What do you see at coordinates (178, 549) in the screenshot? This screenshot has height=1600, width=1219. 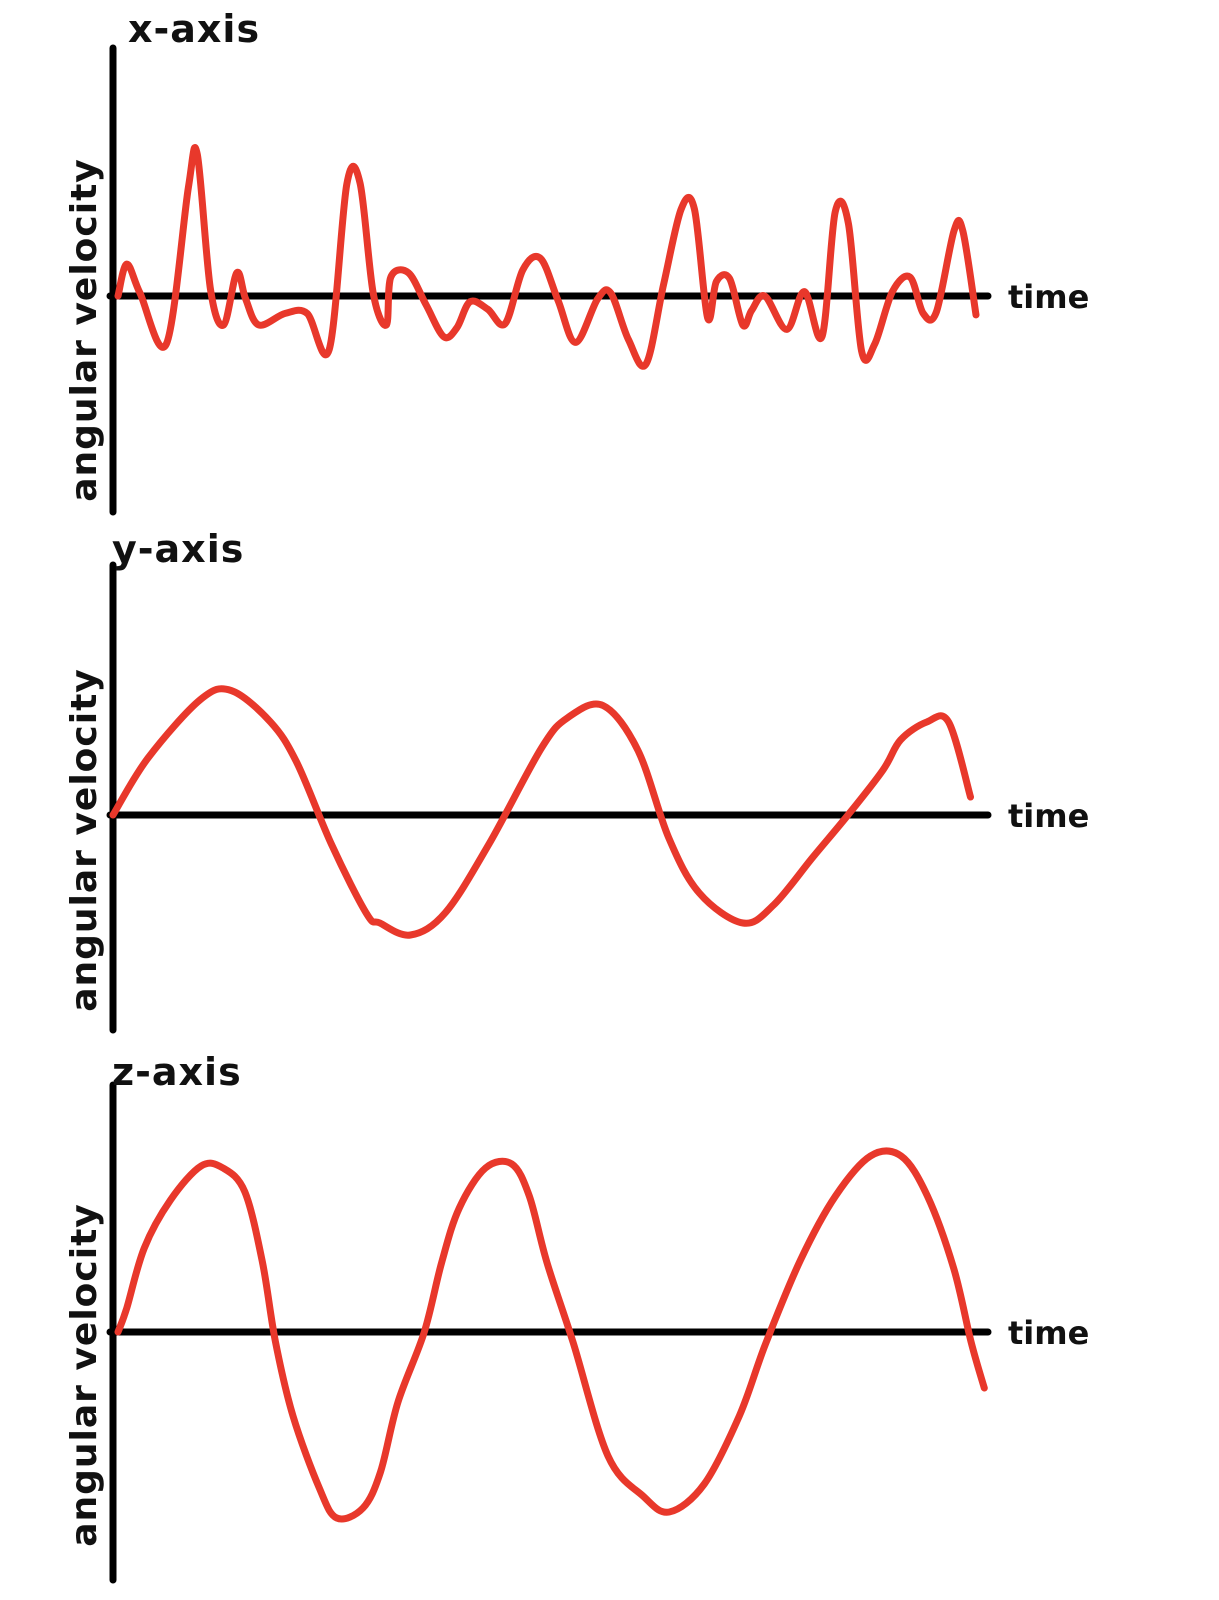 I see `chart-title: y-axis` at bounding box center [178, 549].